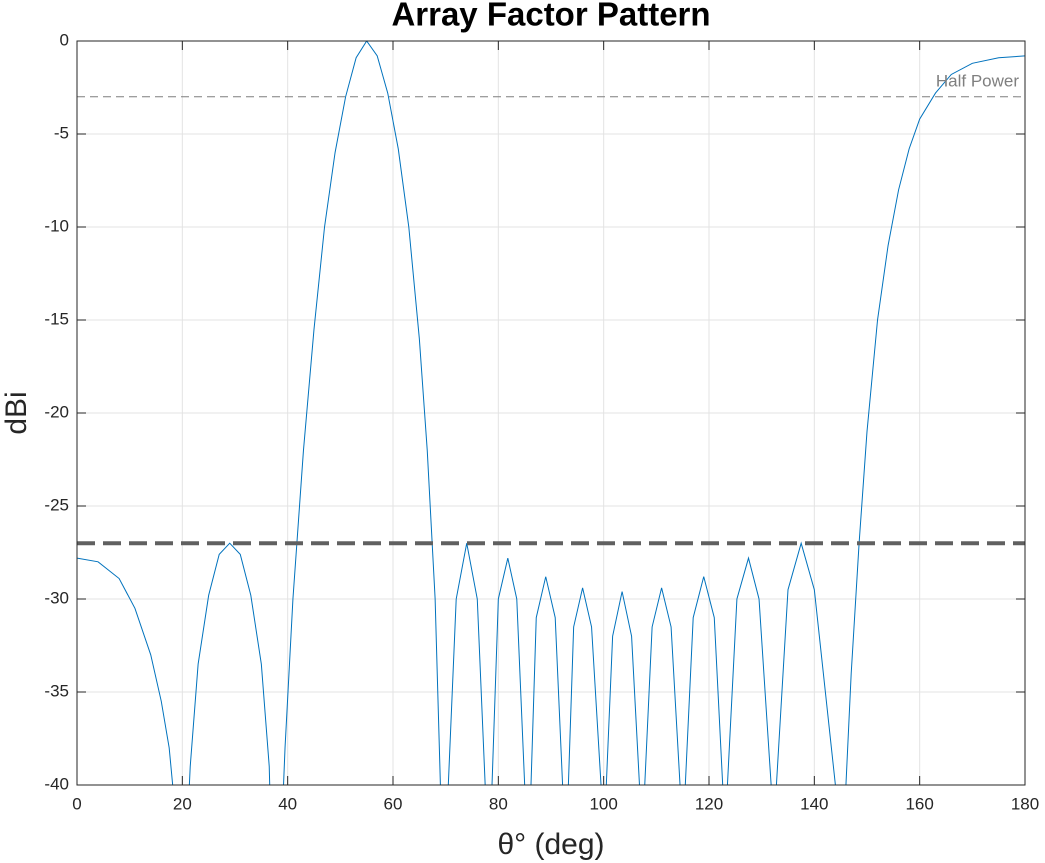 The image size is (1045, 863). I want to click on x-tick-label: 40, so click(287, 803).